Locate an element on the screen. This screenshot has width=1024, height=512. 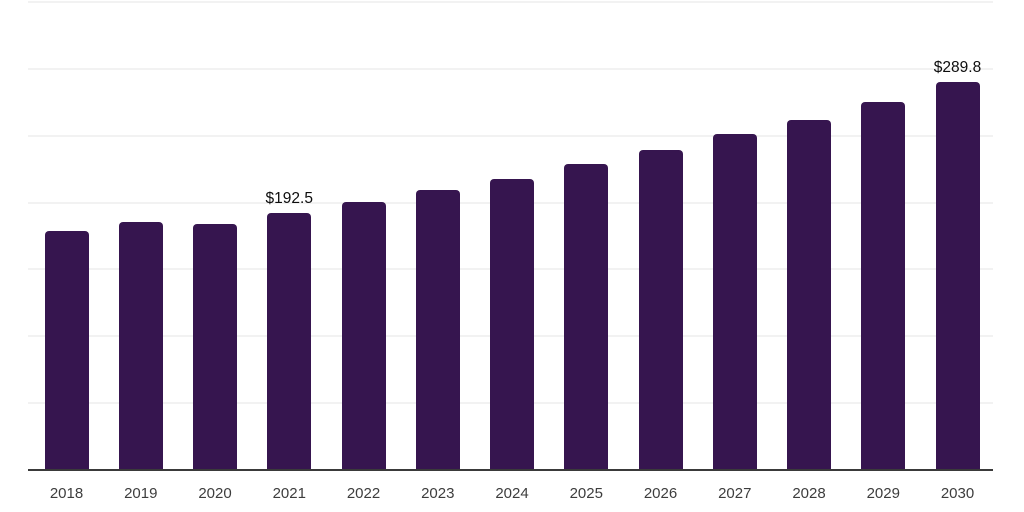
bar-2023 is located at coordinates (437, 329).